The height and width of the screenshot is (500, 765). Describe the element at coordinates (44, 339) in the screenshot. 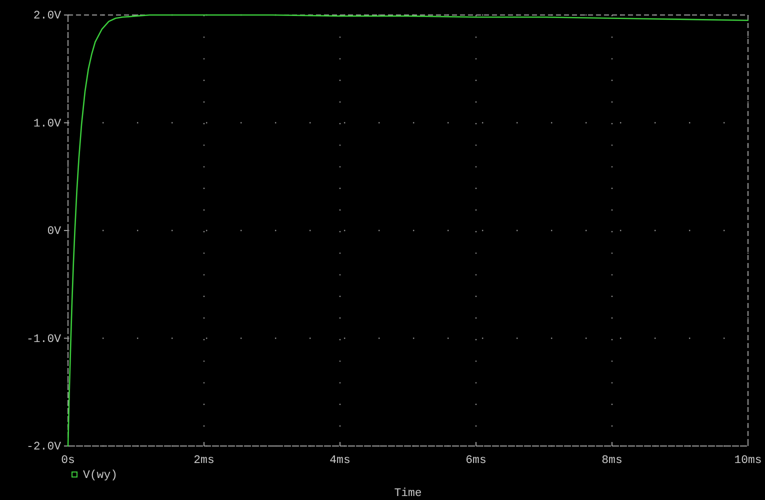

I see `y-tick-label: -1.0V` at that location.